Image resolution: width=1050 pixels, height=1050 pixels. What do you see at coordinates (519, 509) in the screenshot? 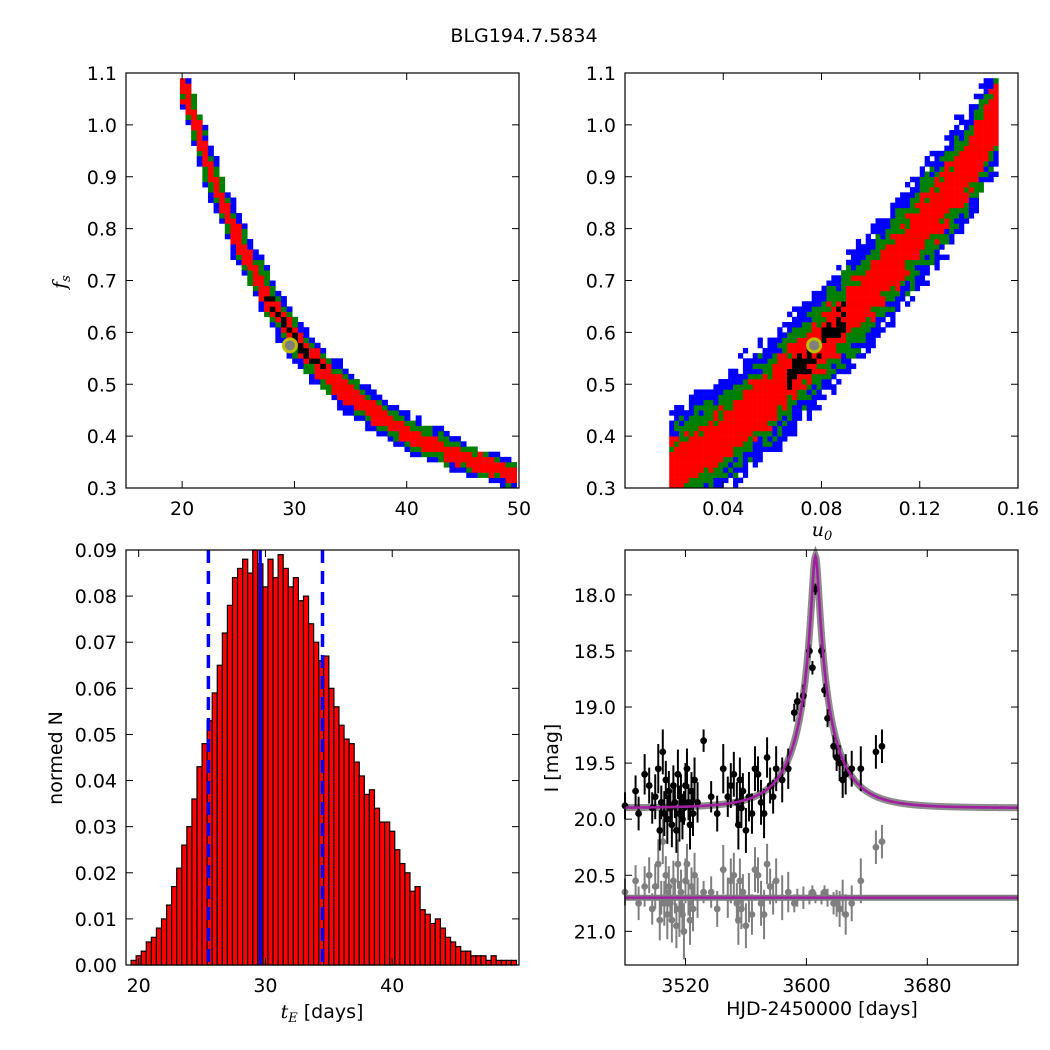
I see `panel-fs-vs-tE-xtick-label: 50` at bounding box center [519, 509].